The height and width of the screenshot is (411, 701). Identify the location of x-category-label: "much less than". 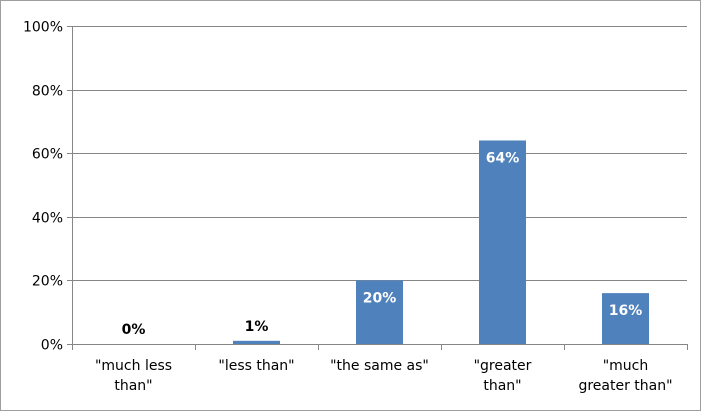
(133, 376).